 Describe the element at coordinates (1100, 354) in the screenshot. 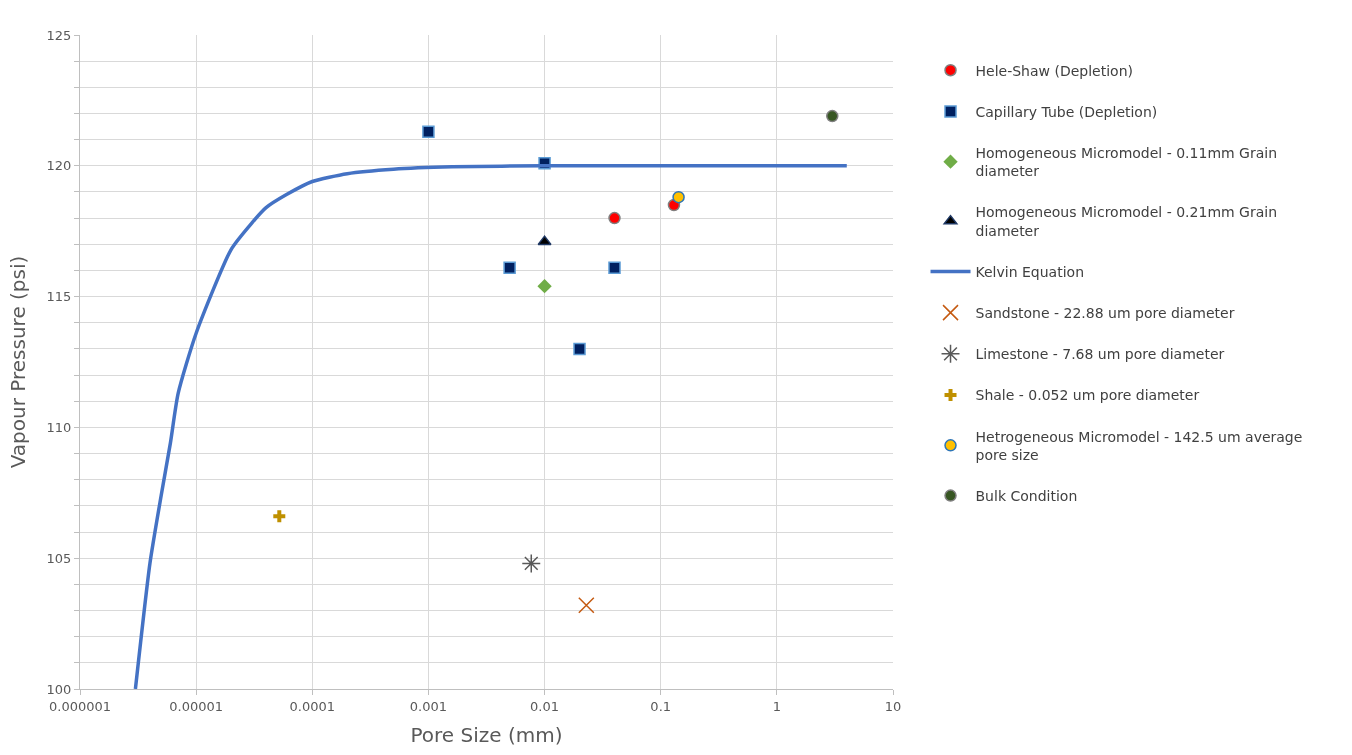

I see `legend-label: Limestone - 7.68 um pore diameter` at that location.